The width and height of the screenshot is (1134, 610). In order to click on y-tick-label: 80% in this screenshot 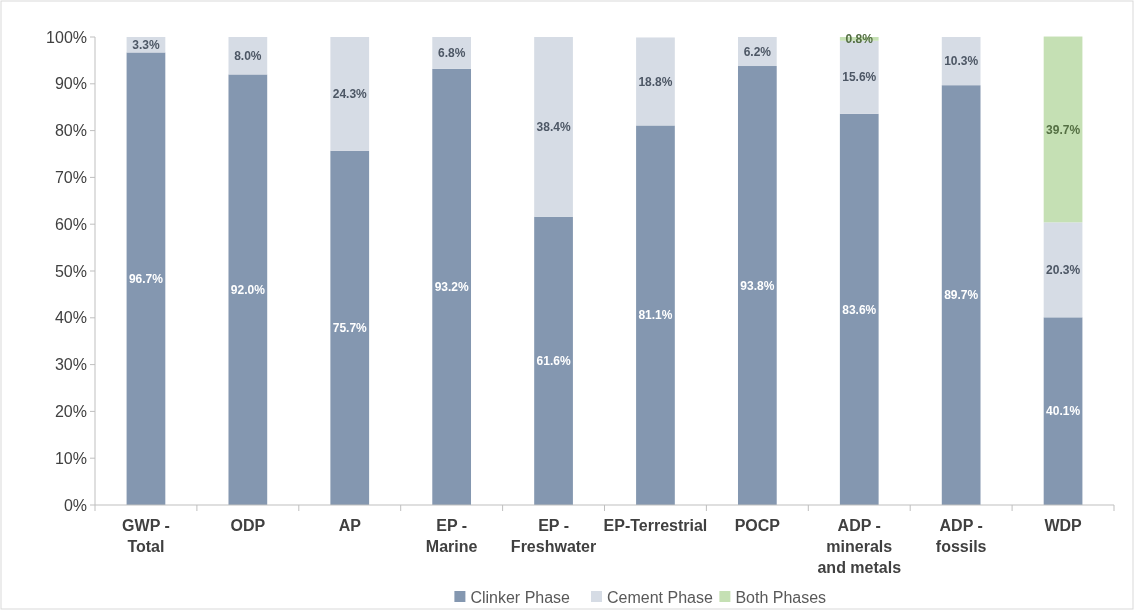, I will do `click(70, 131)`.